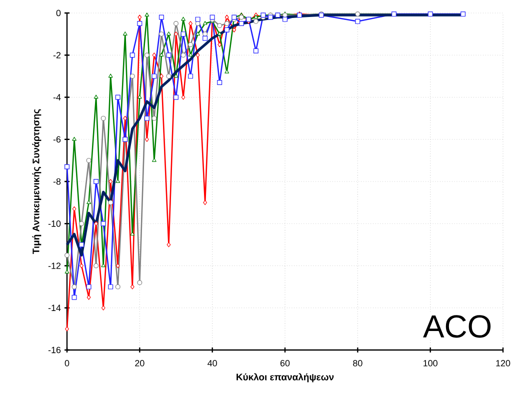 The image size is (521, 406). What do you see at coordinates (54, 265) in the screenshot?
I see `y-tick-label: -12` at bounding box center [54, 265].